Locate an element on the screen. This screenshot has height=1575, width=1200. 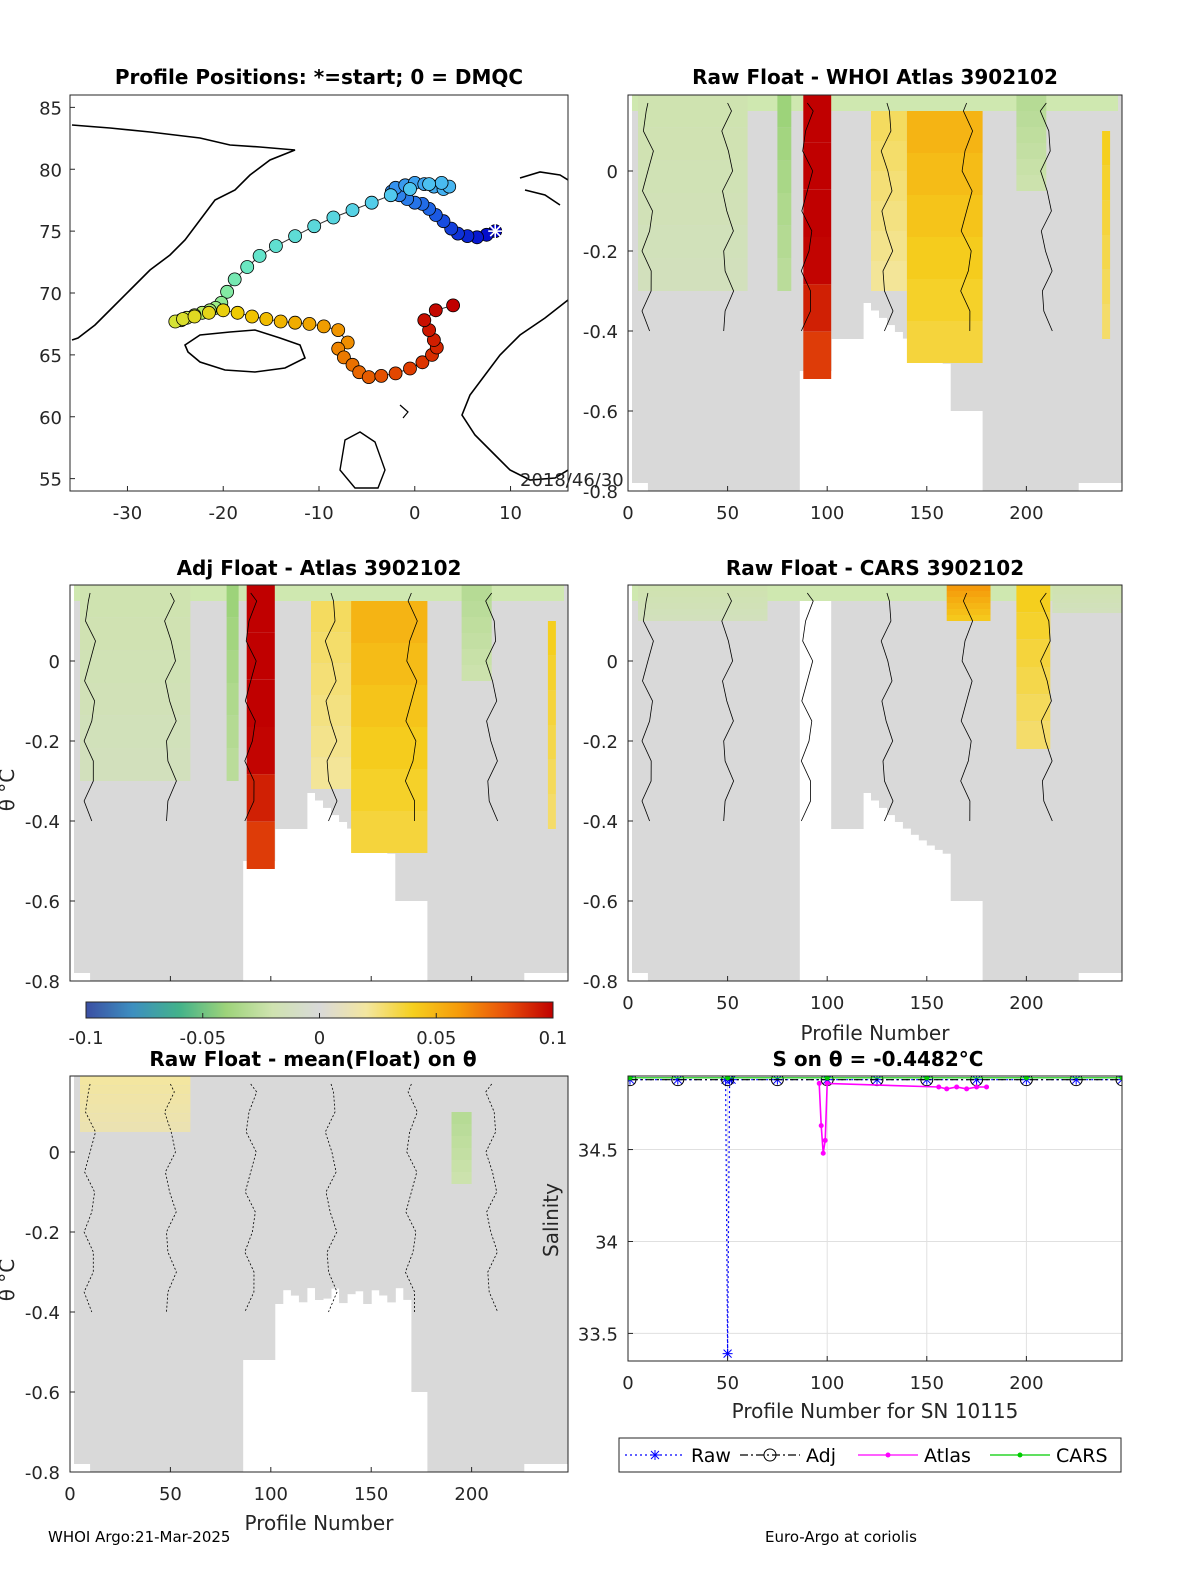
series-point-adj is located at coordinates (1118, 1081).